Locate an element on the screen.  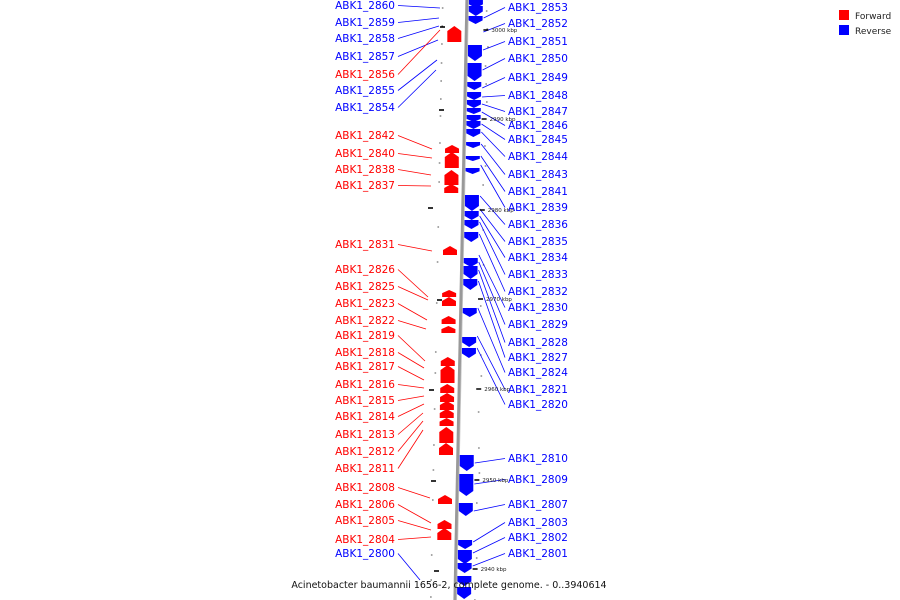
gene-label-abk1-2816: ABK1_2816 is located at coordinates (365, 385).